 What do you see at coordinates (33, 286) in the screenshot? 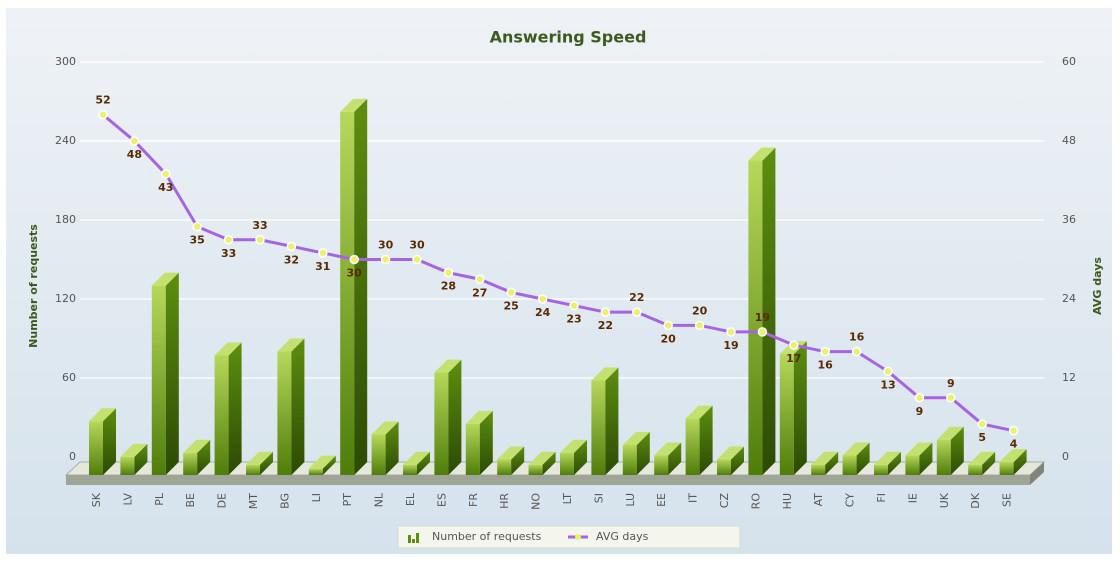
I see `y-axis-title: Number of requests` at bounding box center [33, 286].